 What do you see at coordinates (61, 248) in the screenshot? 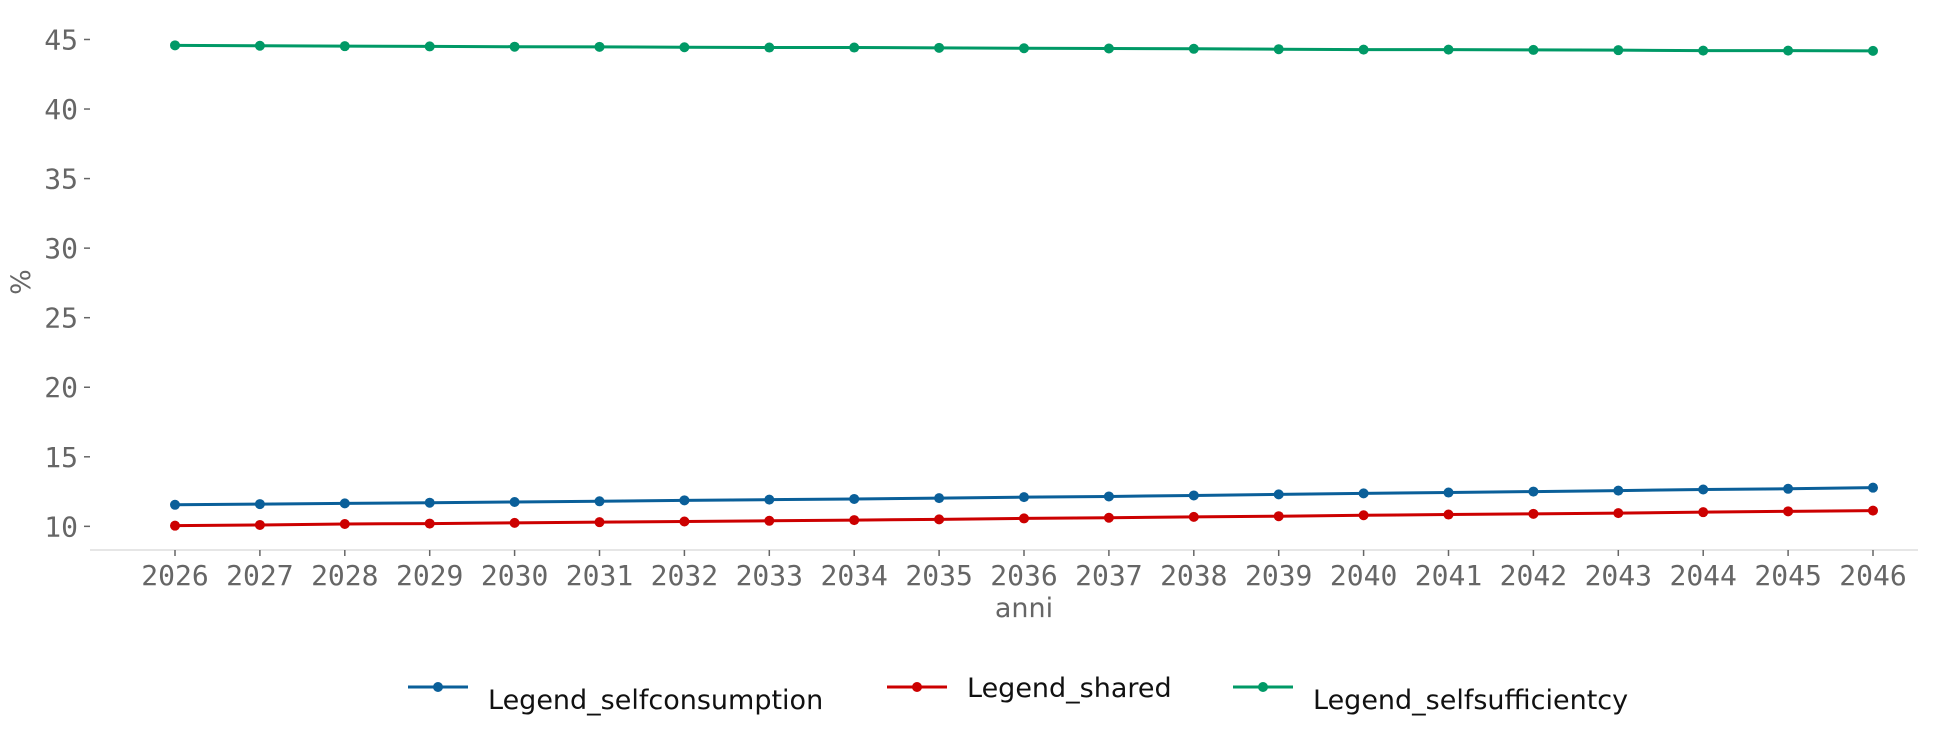
I see `y-tick-label: 30` at bounding box center [61, 248].